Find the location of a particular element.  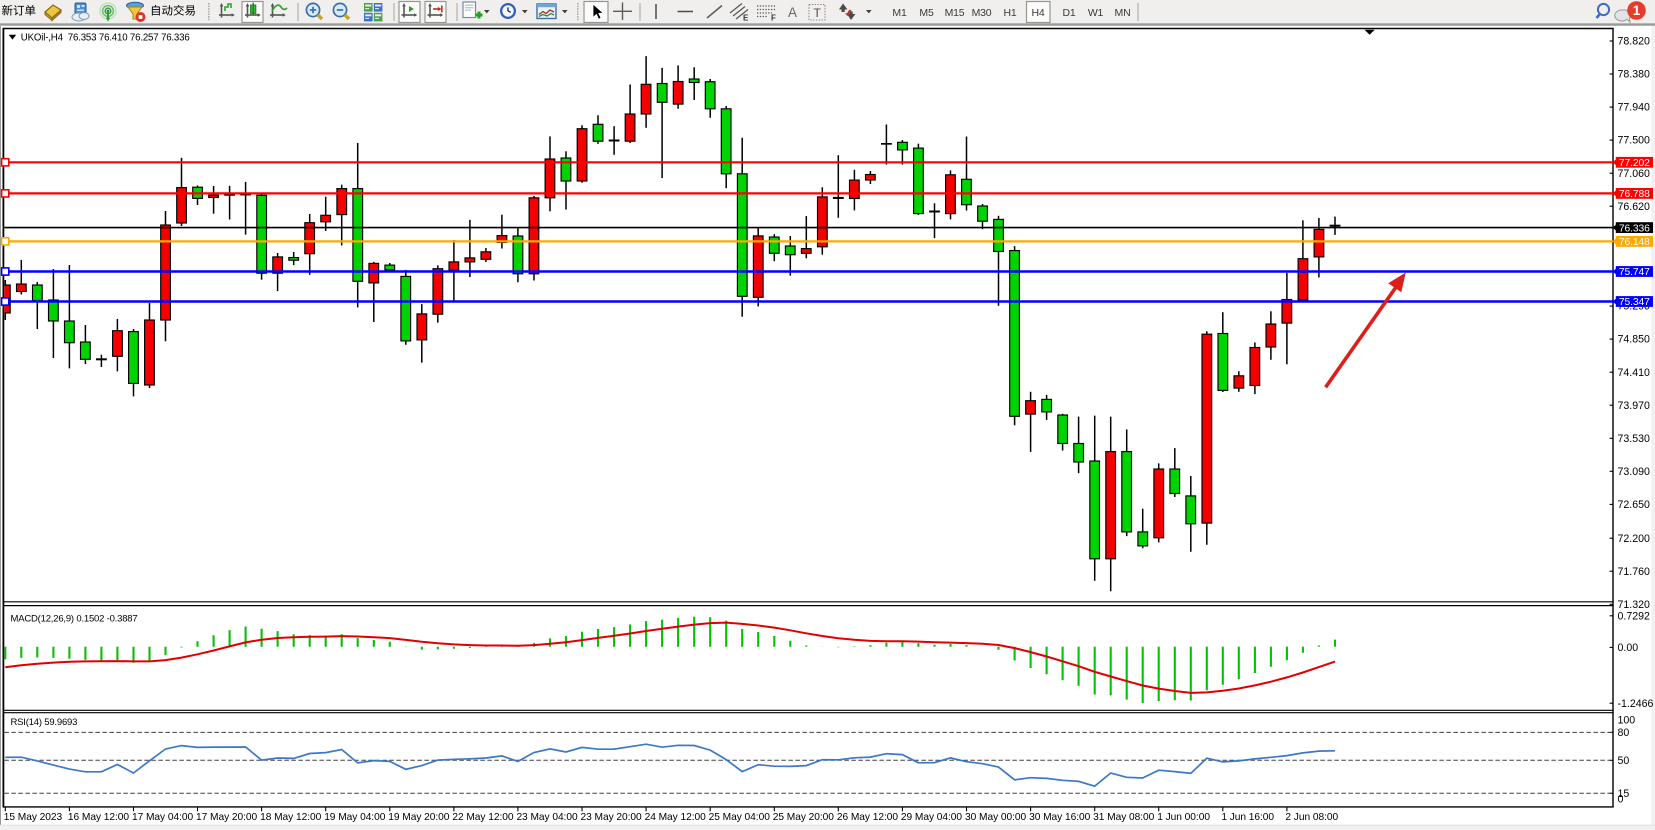

svg-text: 77.500 is located at coordinates (1634, 141).